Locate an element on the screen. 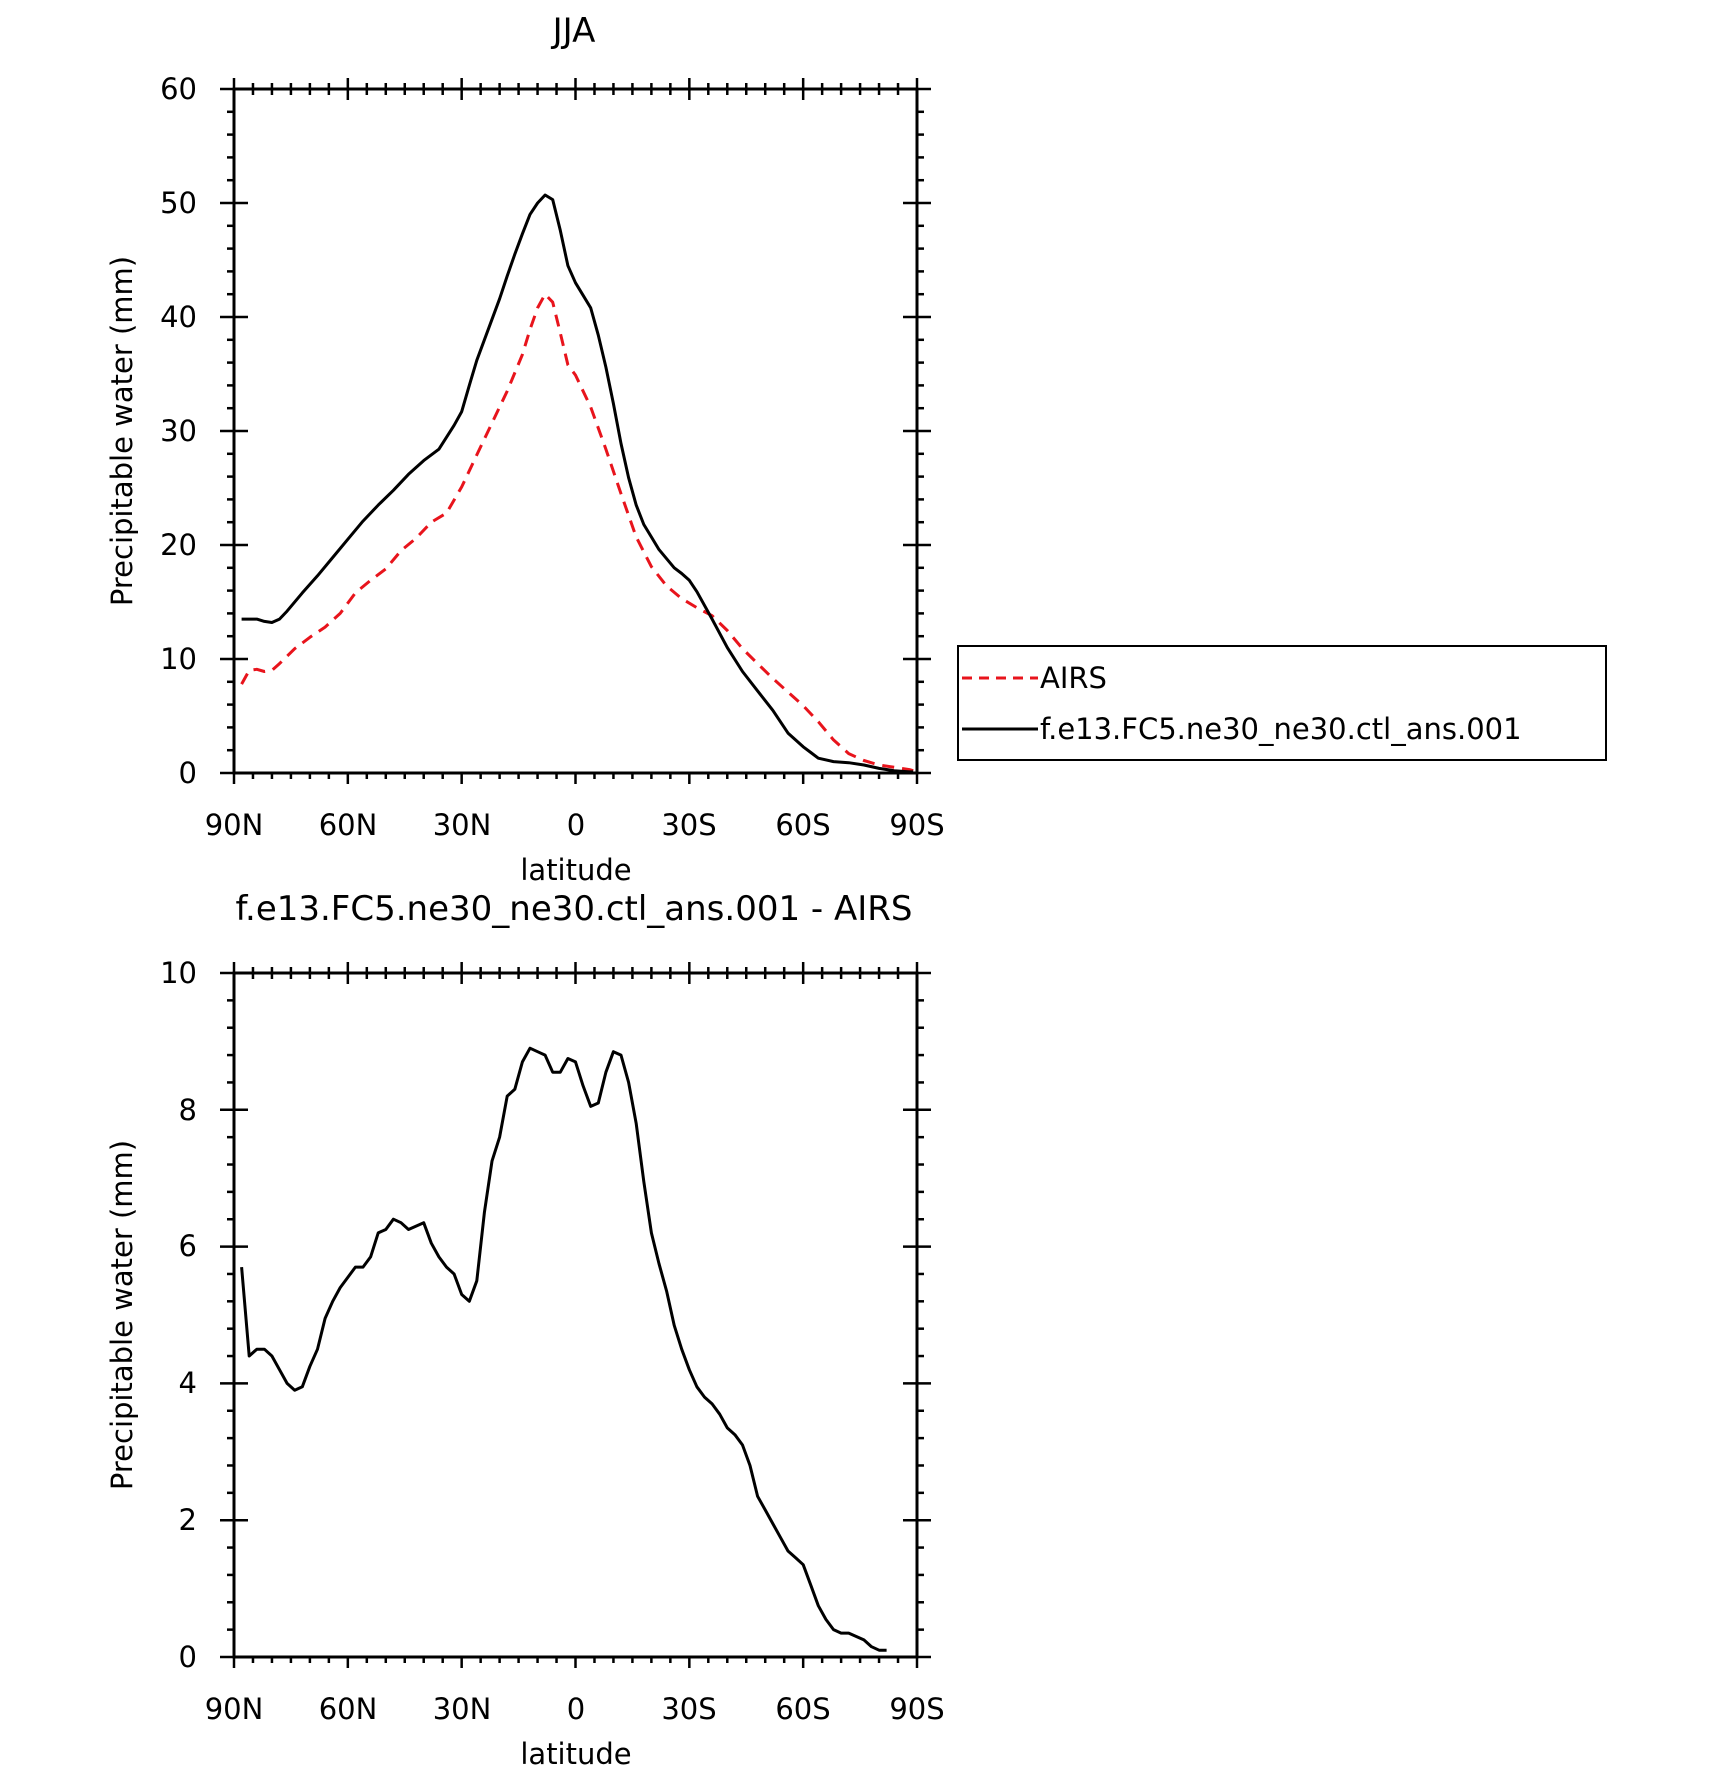 The height and width of the screenshot is (1775, 1710). legend: AIRS f.e13.FC5.ne30_ne30.ctl_ans.001 is located at coordinates (1282, 703).